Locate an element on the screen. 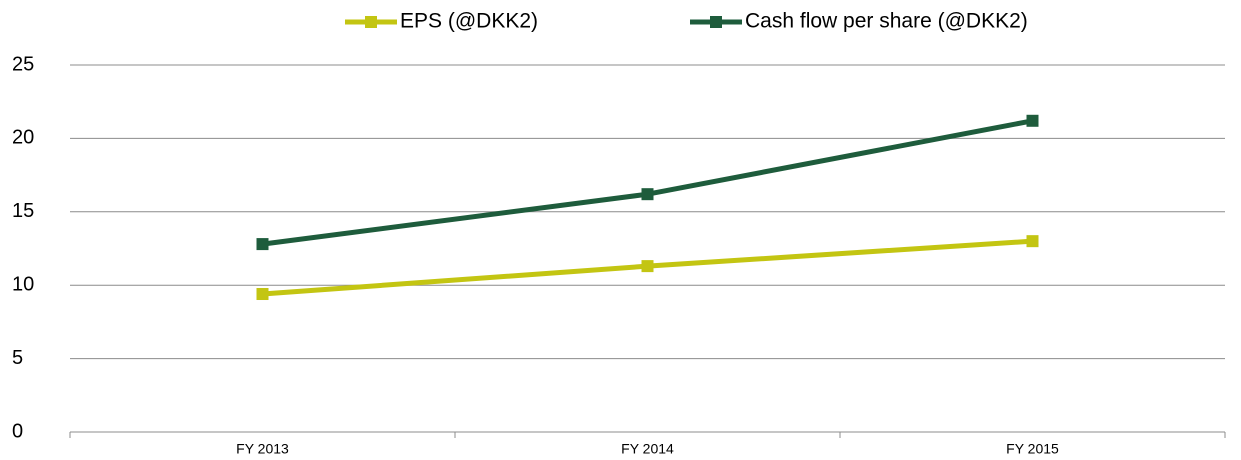  y-tick-label: 10 is located at coordinates (23, 284).